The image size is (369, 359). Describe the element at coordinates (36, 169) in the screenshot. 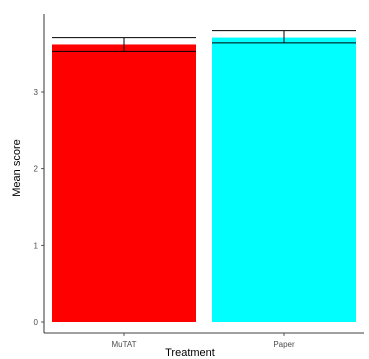

I see `y-tick-label: 2` at that location.